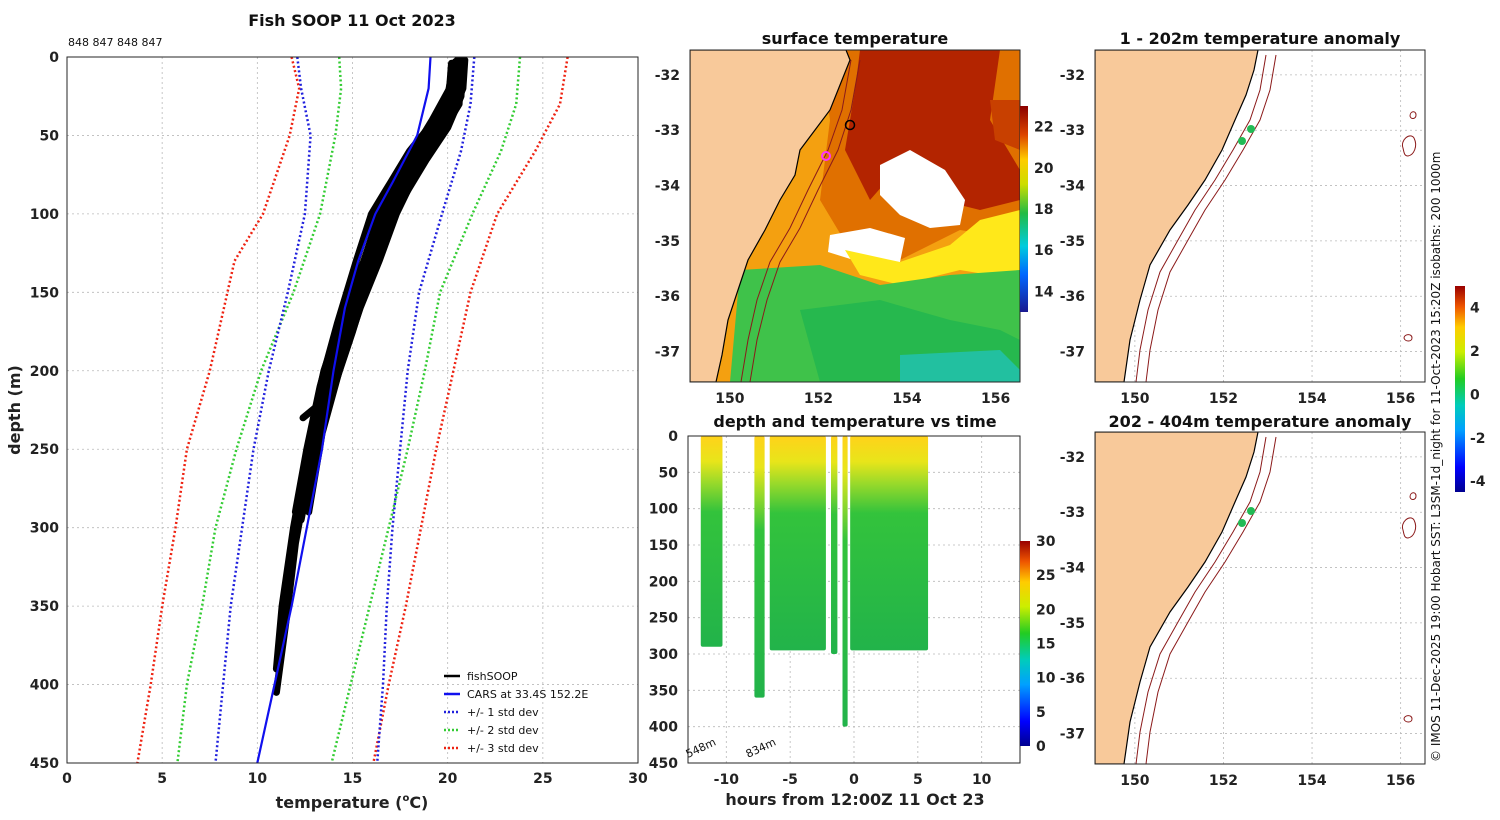  I want to click on profile-cars-line, so click(344, 410).